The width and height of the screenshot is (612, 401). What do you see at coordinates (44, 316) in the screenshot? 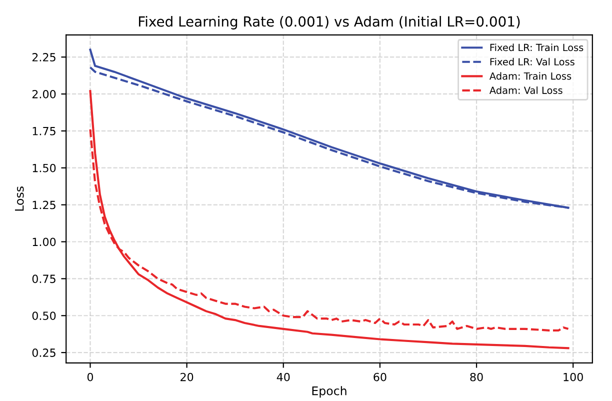
I see `y-tick-label: 0.50` at bounding box center [44, 316].